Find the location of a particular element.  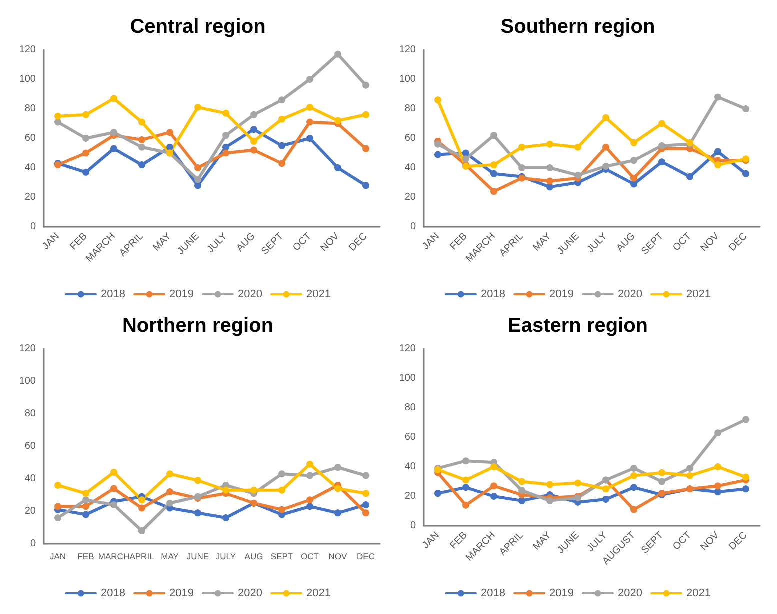

chart-title: Eastern region is located at coordinates (578, 326).